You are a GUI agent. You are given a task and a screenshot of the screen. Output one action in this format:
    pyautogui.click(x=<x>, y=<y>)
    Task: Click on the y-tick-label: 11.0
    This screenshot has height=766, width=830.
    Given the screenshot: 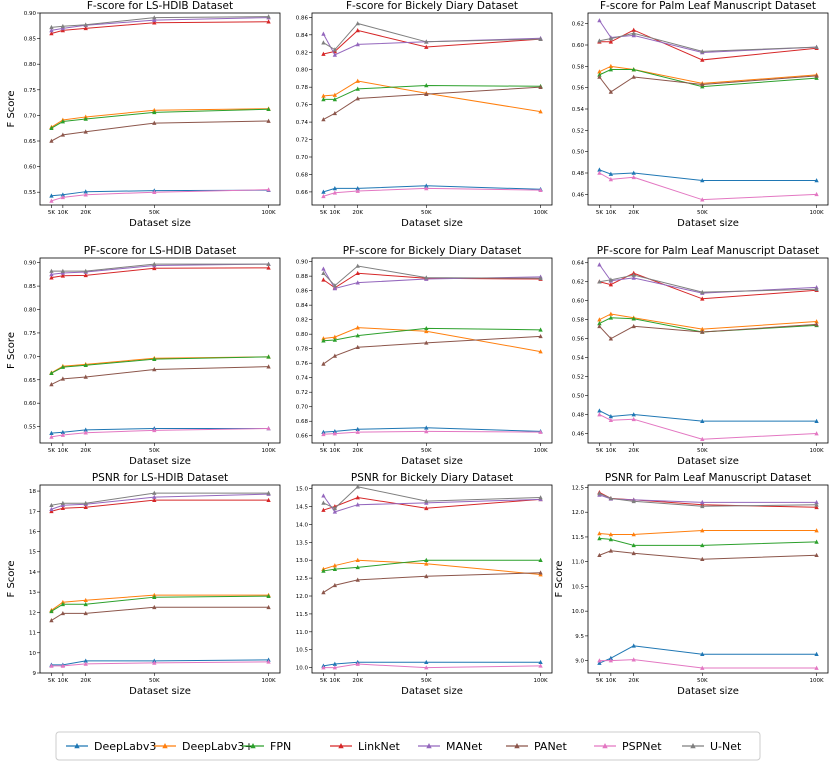 What is the action you would take?
    pyautogui.click(x=578, y=563)
    